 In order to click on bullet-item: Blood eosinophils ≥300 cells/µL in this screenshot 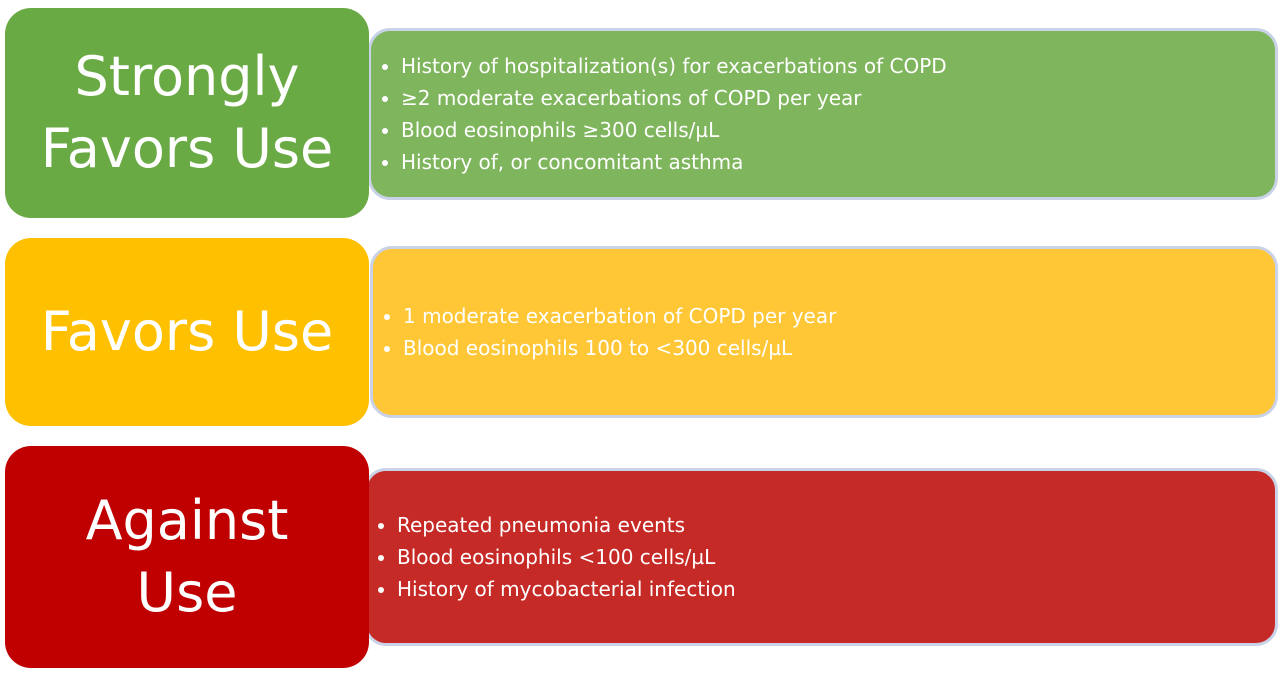, I will do `click(838, 130)`.